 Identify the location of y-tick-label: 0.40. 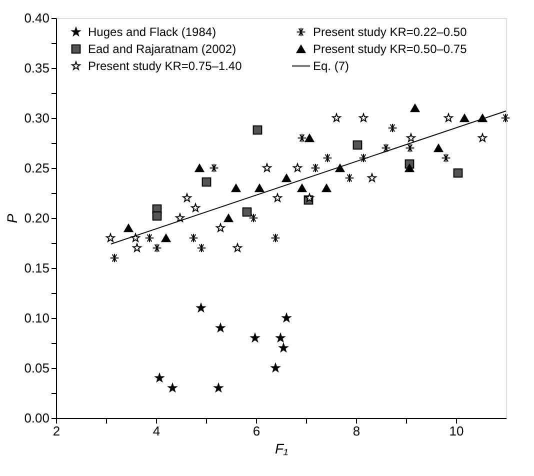
(37, 18).